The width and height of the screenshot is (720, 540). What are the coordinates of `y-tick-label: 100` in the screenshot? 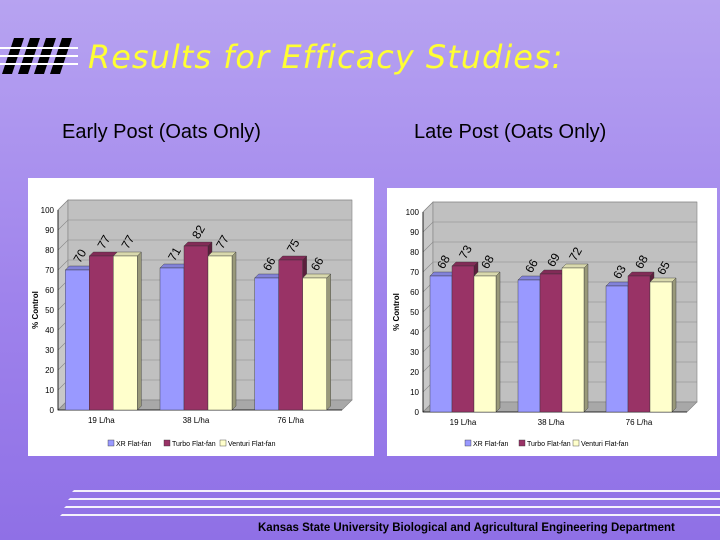 It's located at (48, 210).